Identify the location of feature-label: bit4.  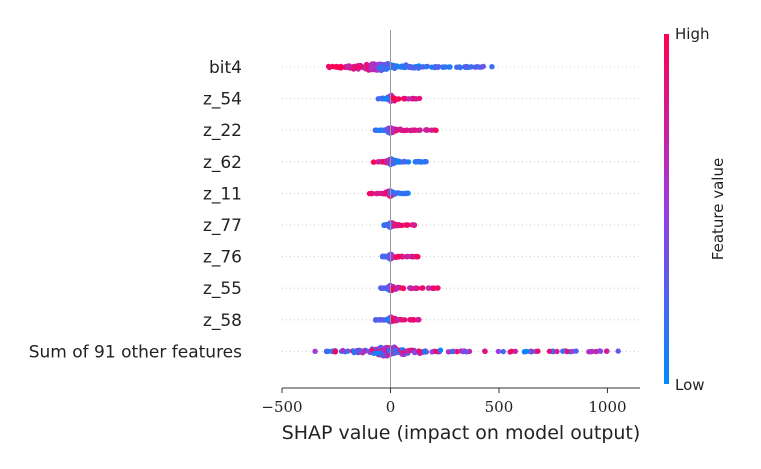
(225, 68).